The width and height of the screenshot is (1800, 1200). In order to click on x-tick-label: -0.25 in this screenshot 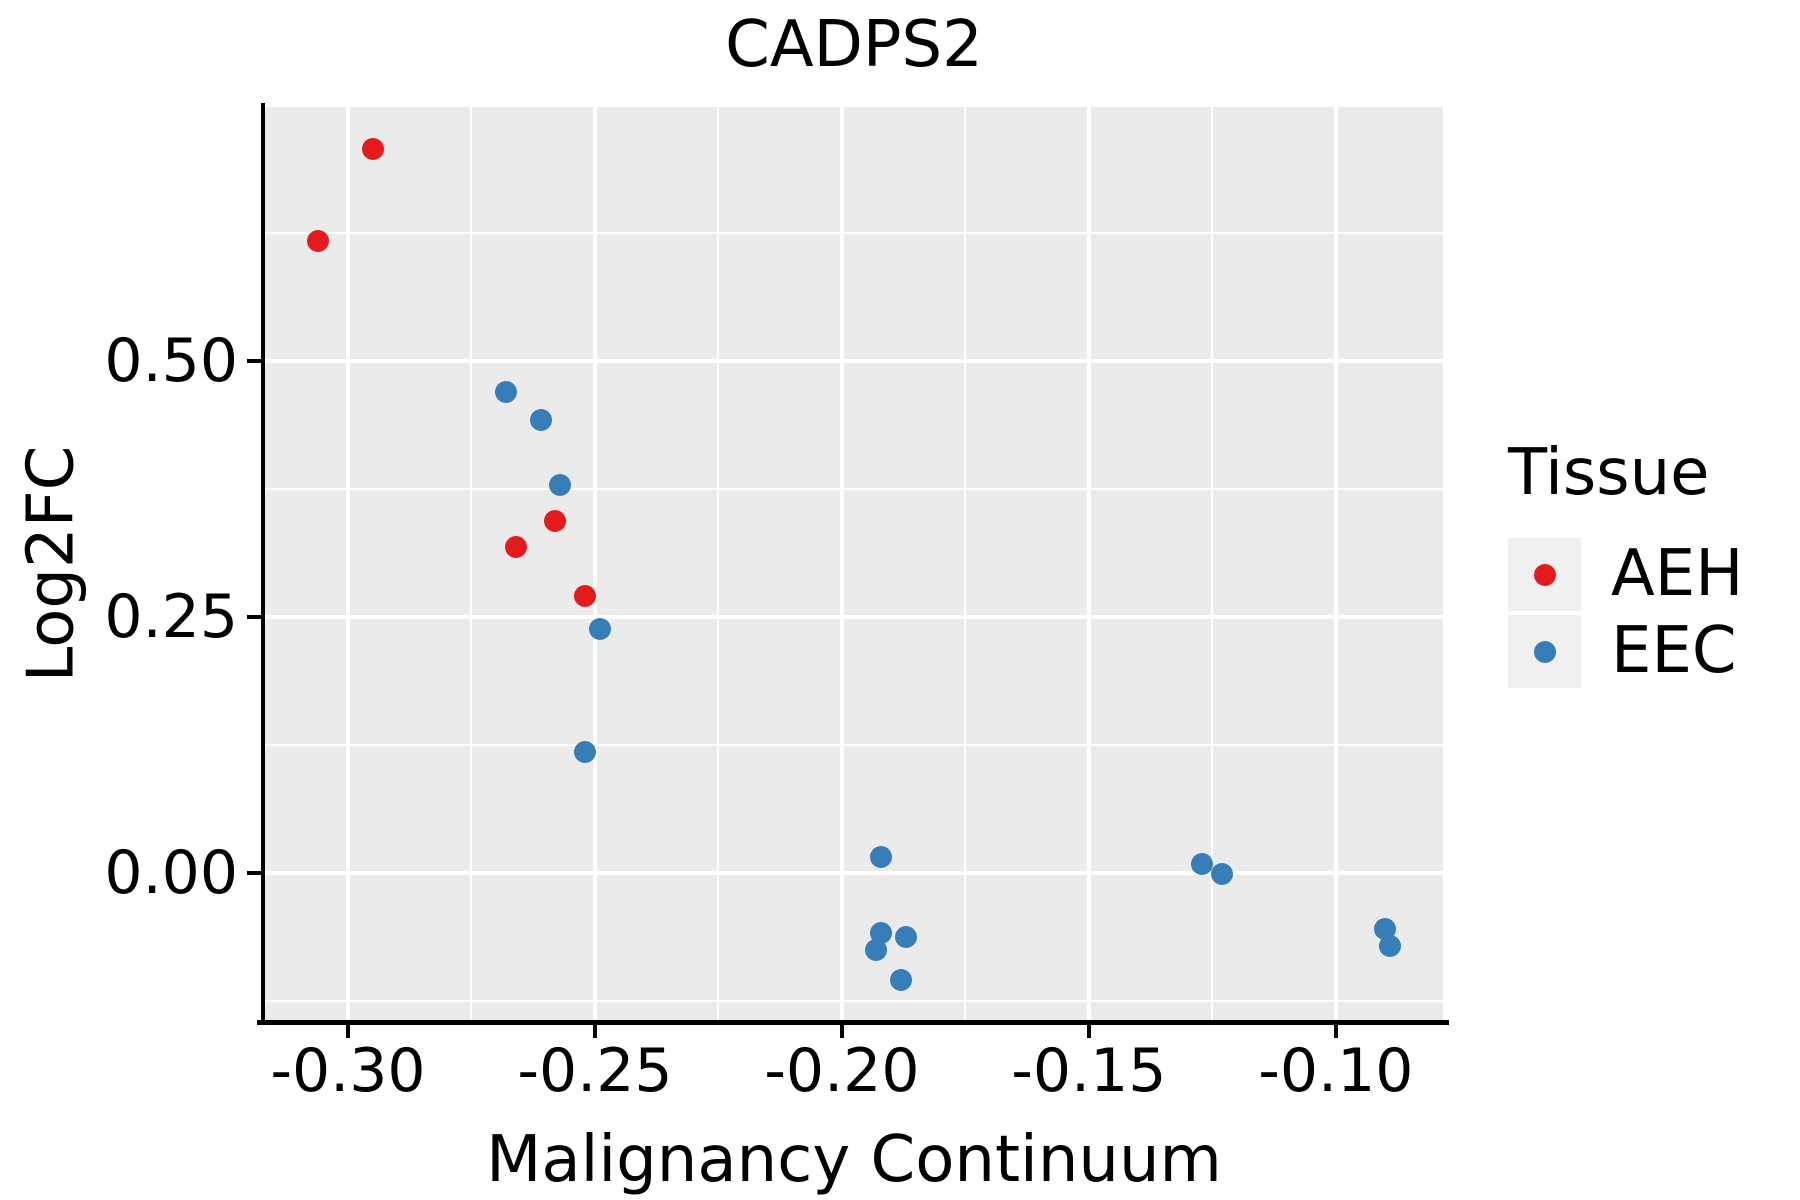, I will do `click(595, 1071)`.